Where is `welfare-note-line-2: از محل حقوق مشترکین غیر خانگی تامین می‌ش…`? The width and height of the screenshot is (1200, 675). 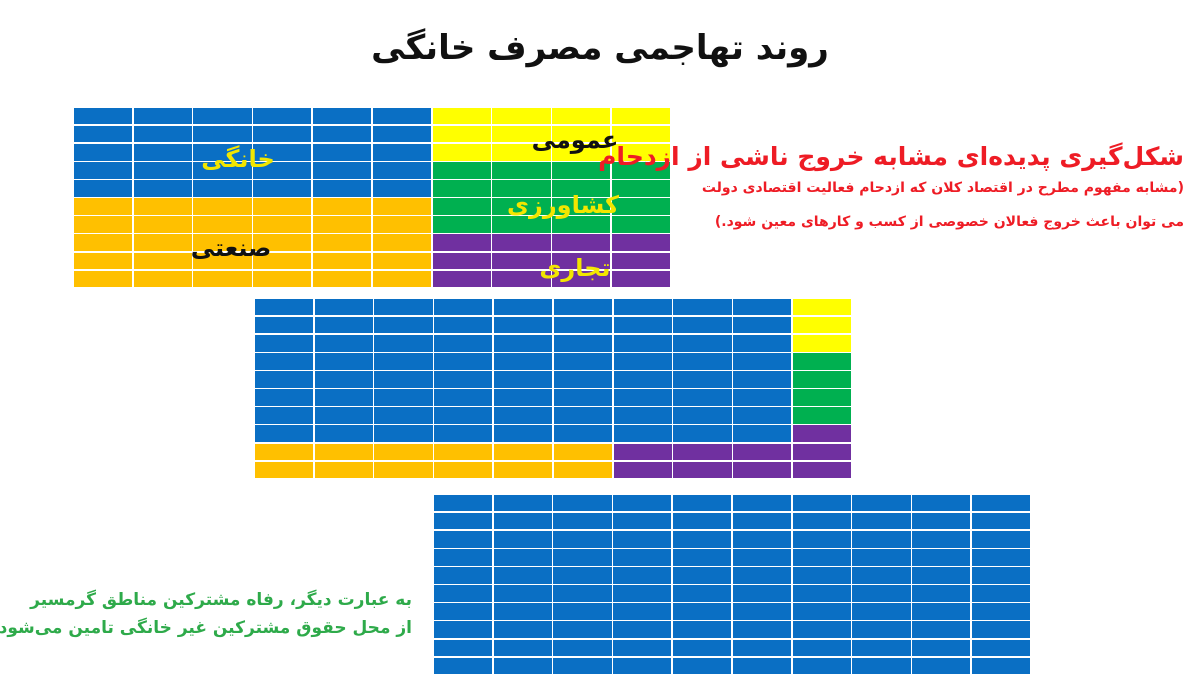 welfare-note-line-2: از محل حقوق مشترکین غیر خانگی تامین می‌ش… is located at coordinates (206, 628).